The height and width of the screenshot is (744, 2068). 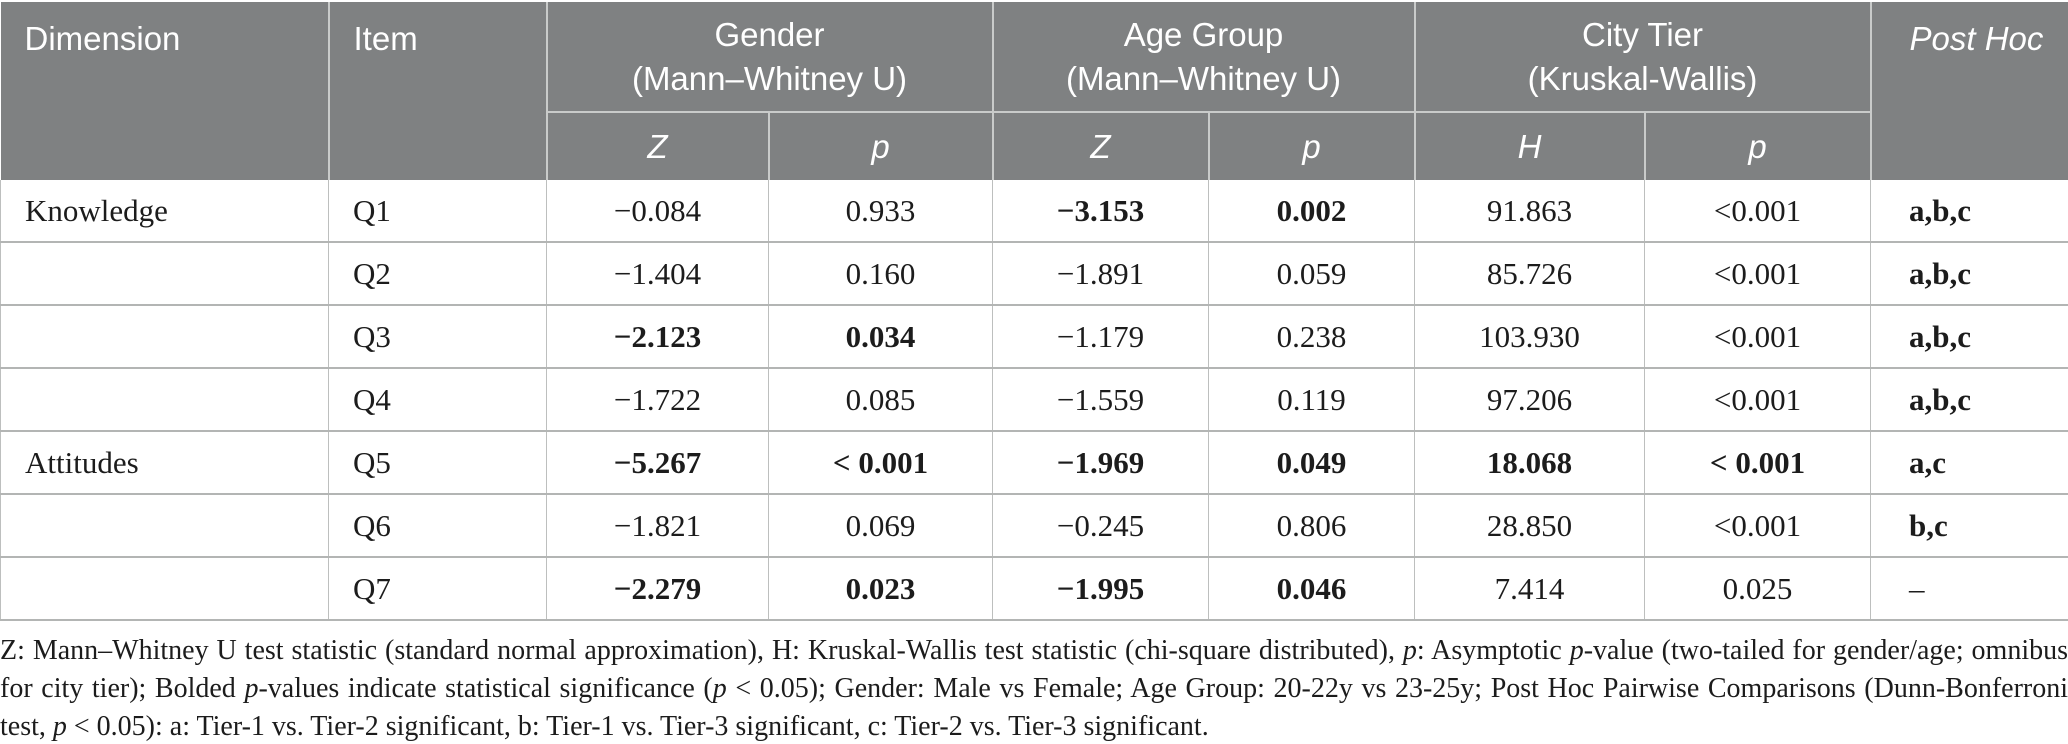 I want to click on item-cell: Q1, so click(x=437, y=211).